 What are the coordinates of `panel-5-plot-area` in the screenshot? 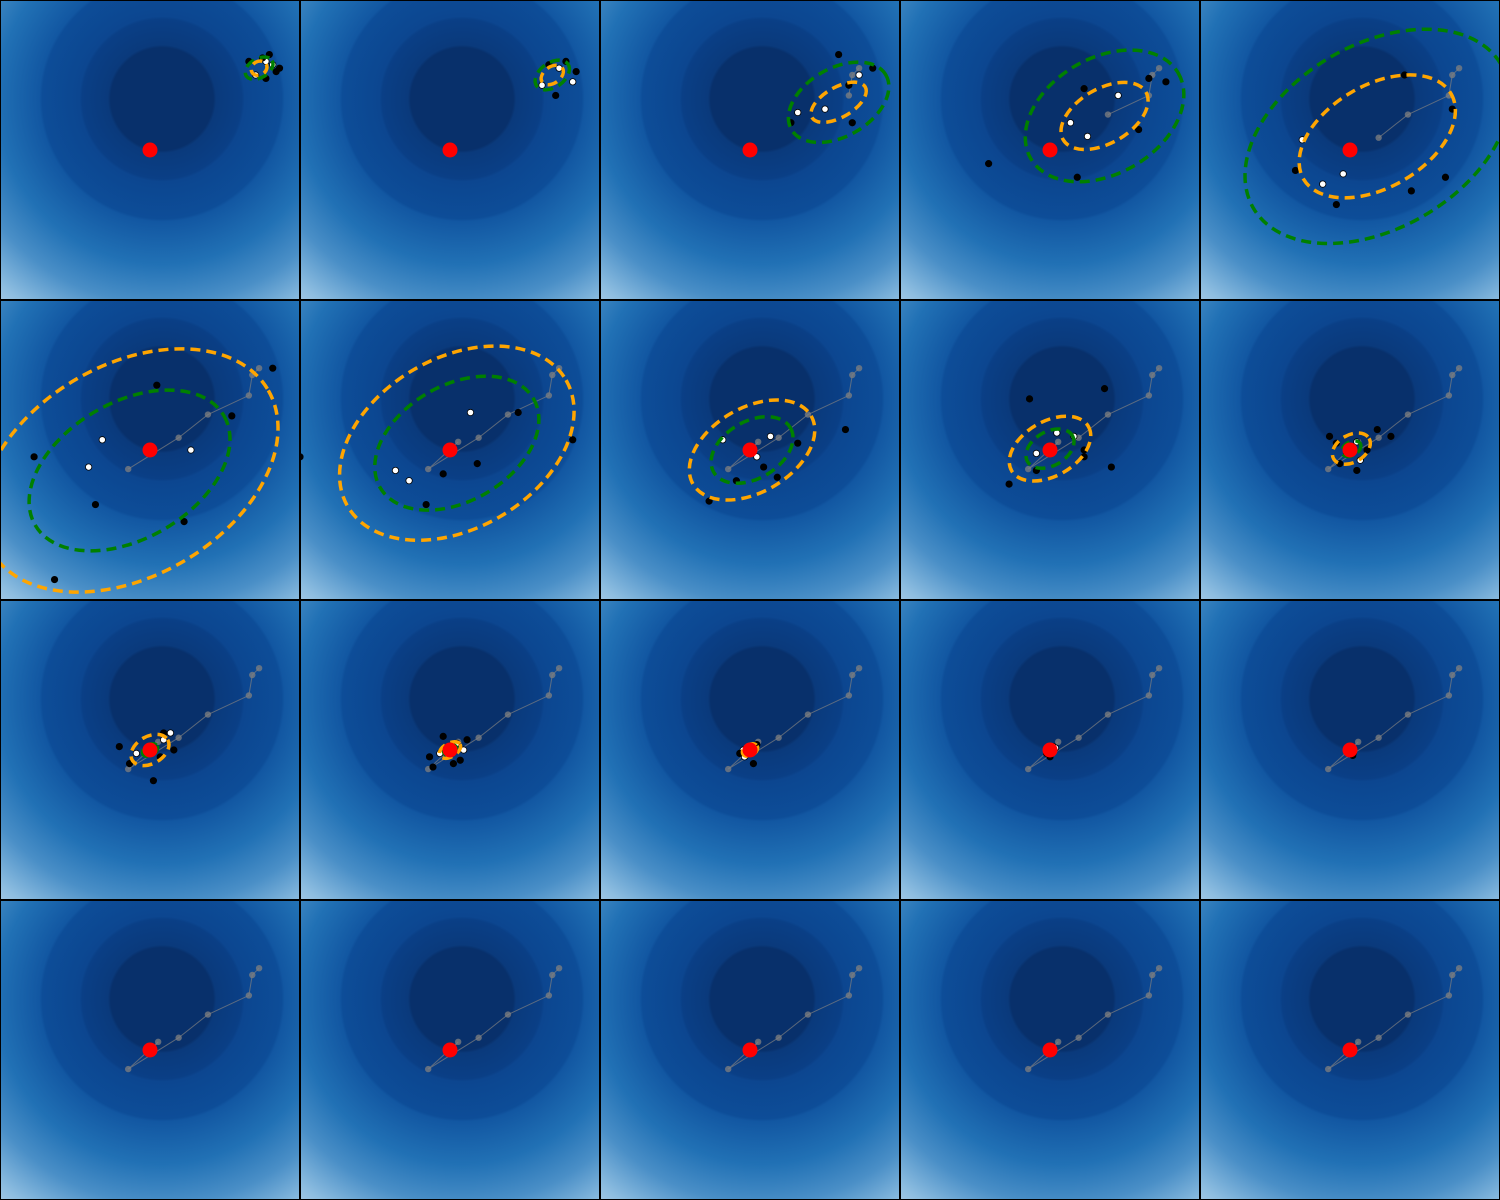 It's located at (1350, 150).